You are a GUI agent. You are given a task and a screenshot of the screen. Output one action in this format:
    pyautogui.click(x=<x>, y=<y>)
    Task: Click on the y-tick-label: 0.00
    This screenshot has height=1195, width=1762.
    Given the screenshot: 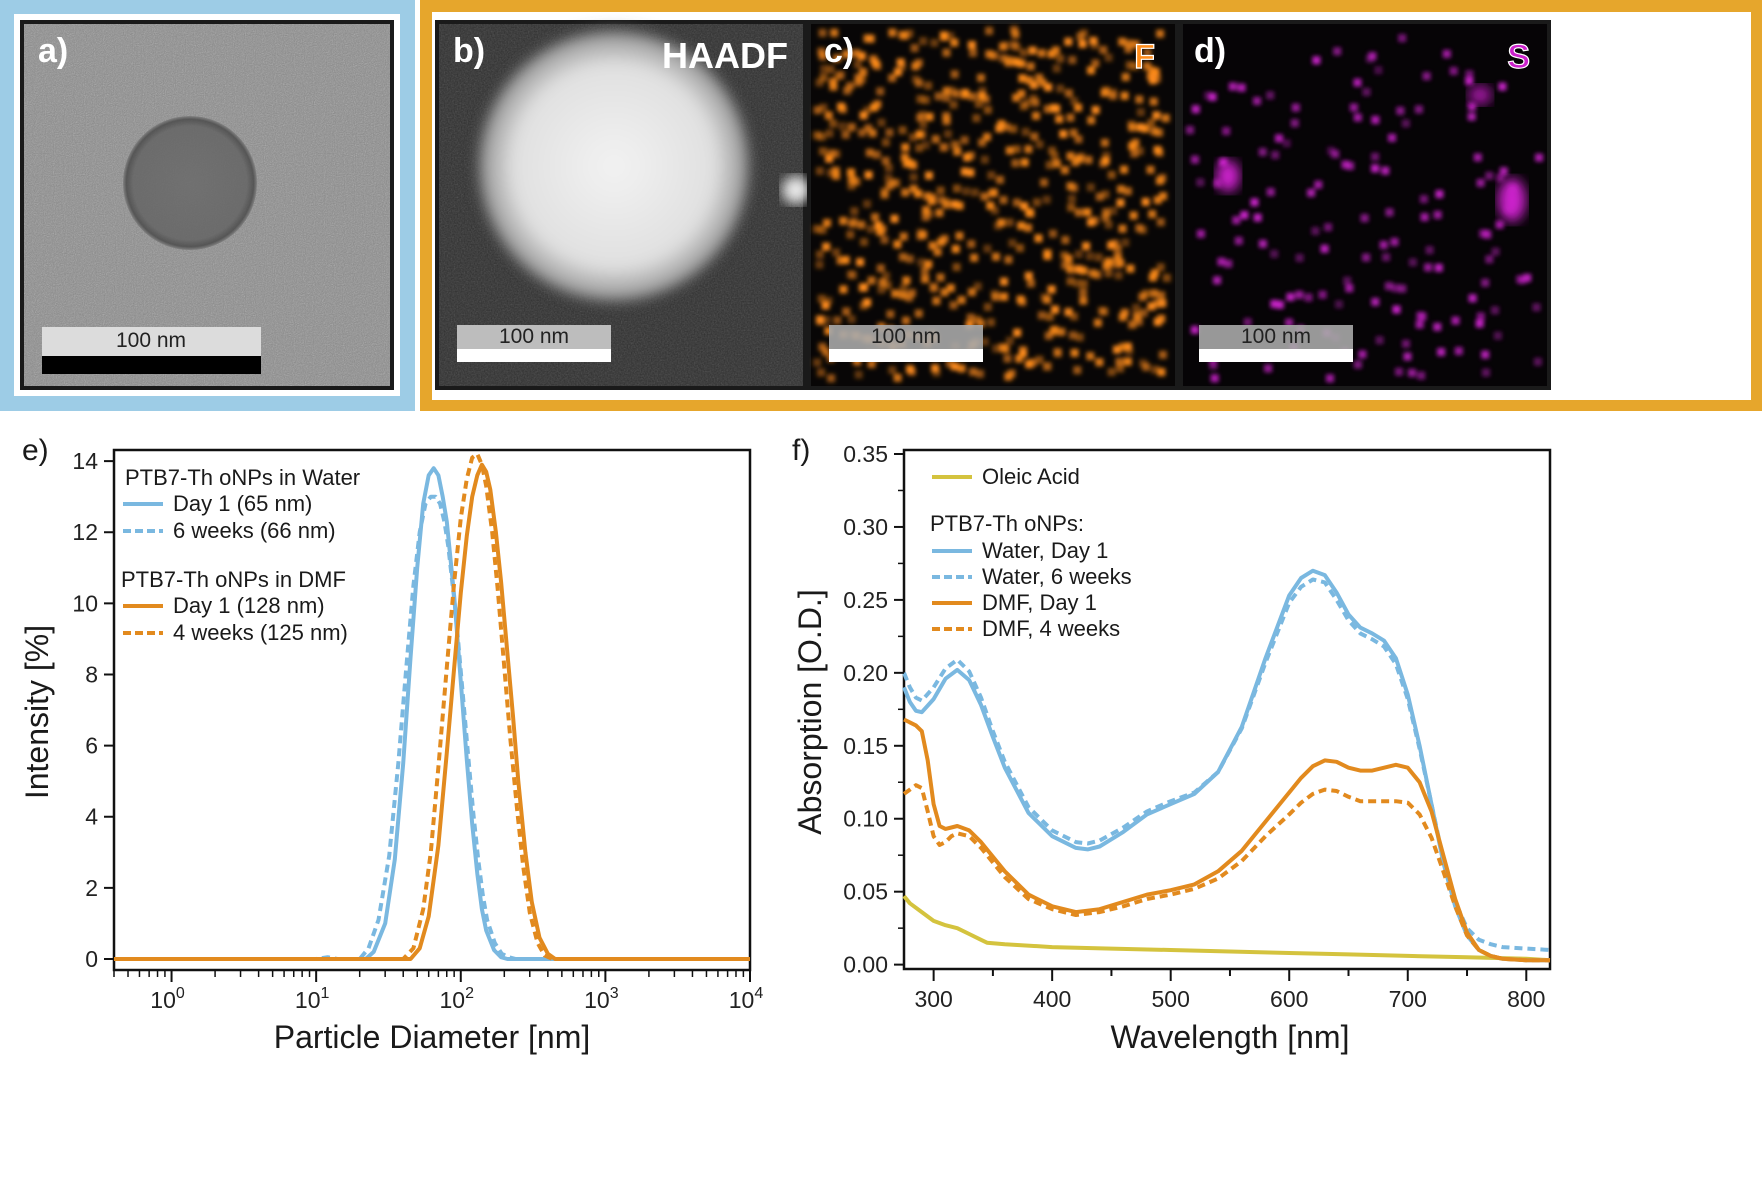 What is the action you would take?
    pyautogui.click(x=865, y=965)
    